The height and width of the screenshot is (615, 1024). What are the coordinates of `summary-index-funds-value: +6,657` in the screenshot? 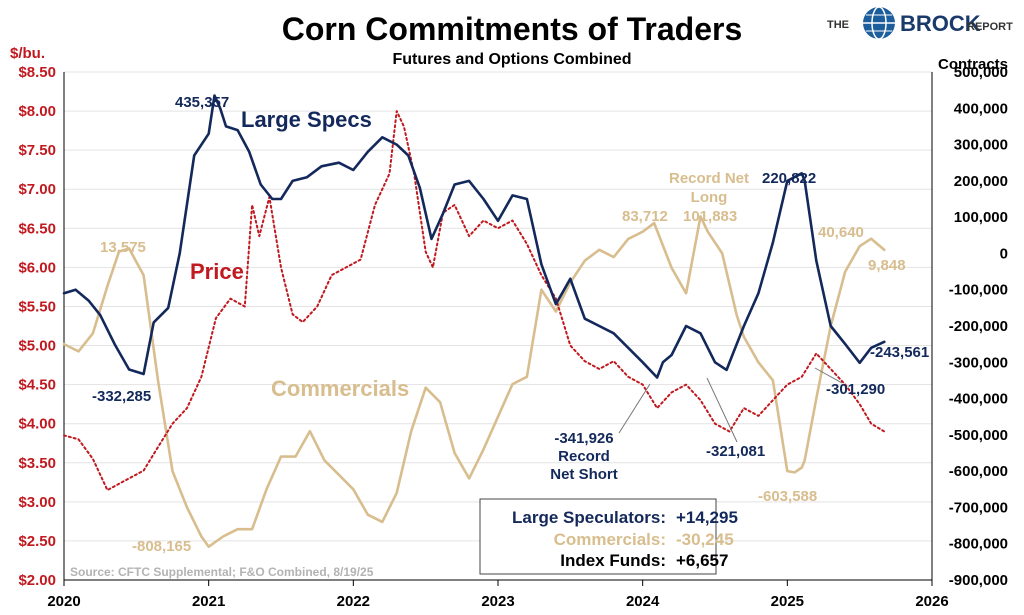 It's located at (702, 560).